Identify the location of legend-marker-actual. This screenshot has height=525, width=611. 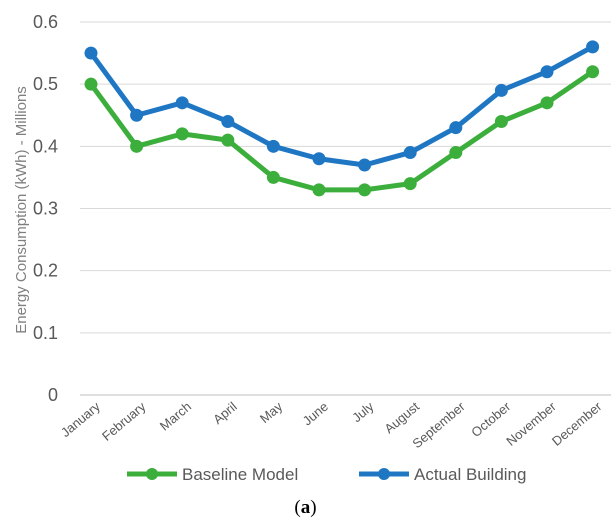
(384, 474).